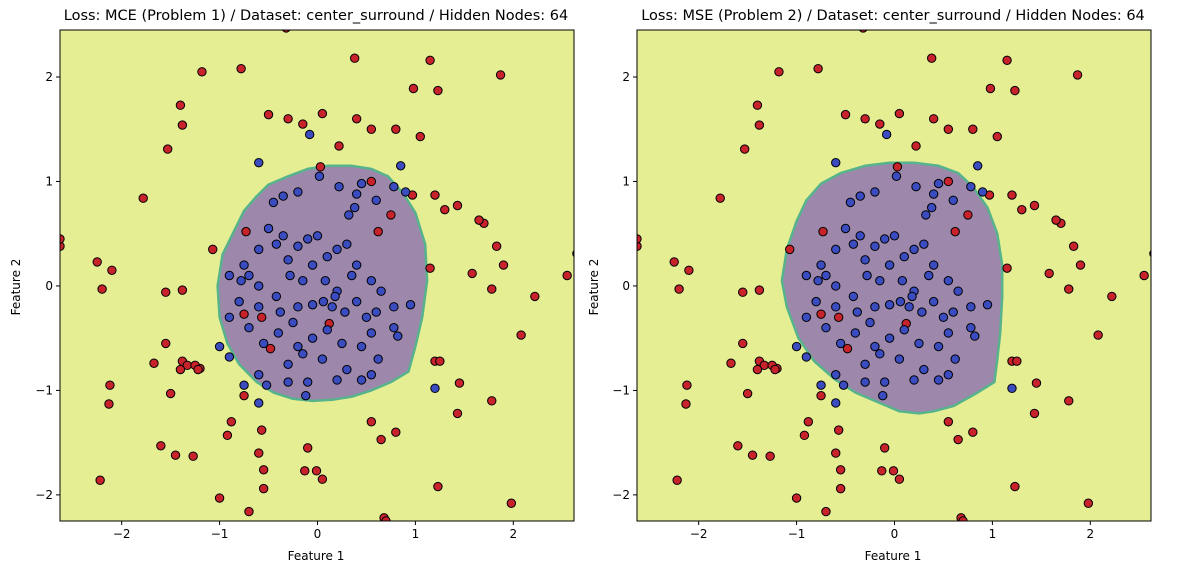 The image size is (1182, 570). What do you see at coordinates (44, 390) in the screenshot?
I see `left-y-tick-label: −1` at bounding box center [44, 390].